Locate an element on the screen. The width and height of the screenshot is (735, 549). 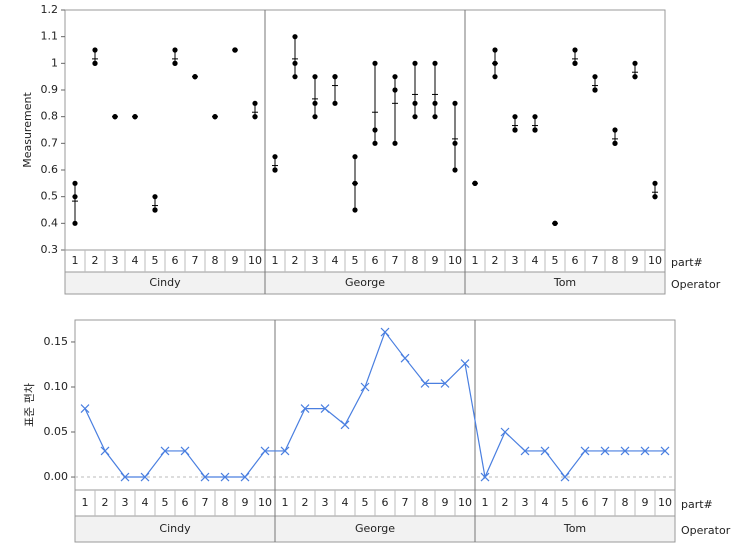
y-tick-label: 0.05 is located at coordinates (56, 431).